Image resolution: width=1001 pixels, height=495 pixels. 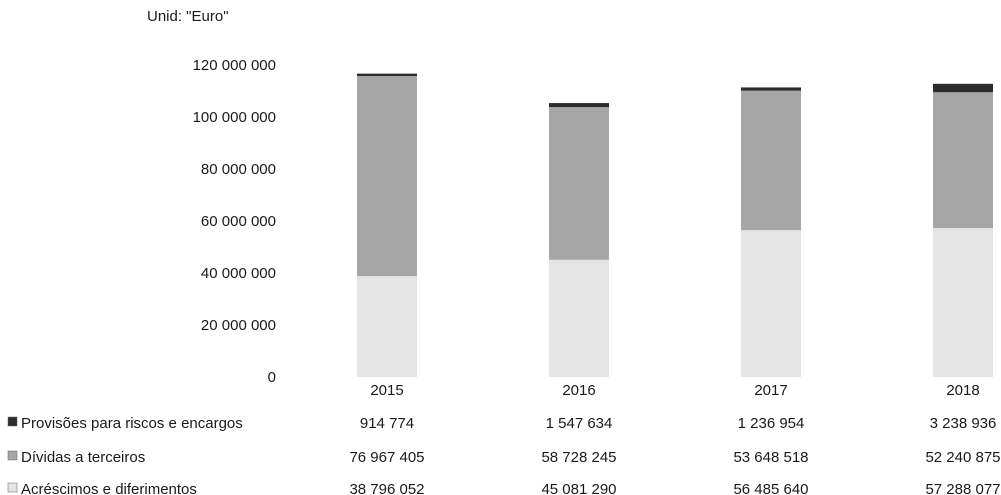 What do you see at coordinates (963, 423) in the screenshot?
I see `data-table-value: 3 238 936` at bounding box center [963, 423].